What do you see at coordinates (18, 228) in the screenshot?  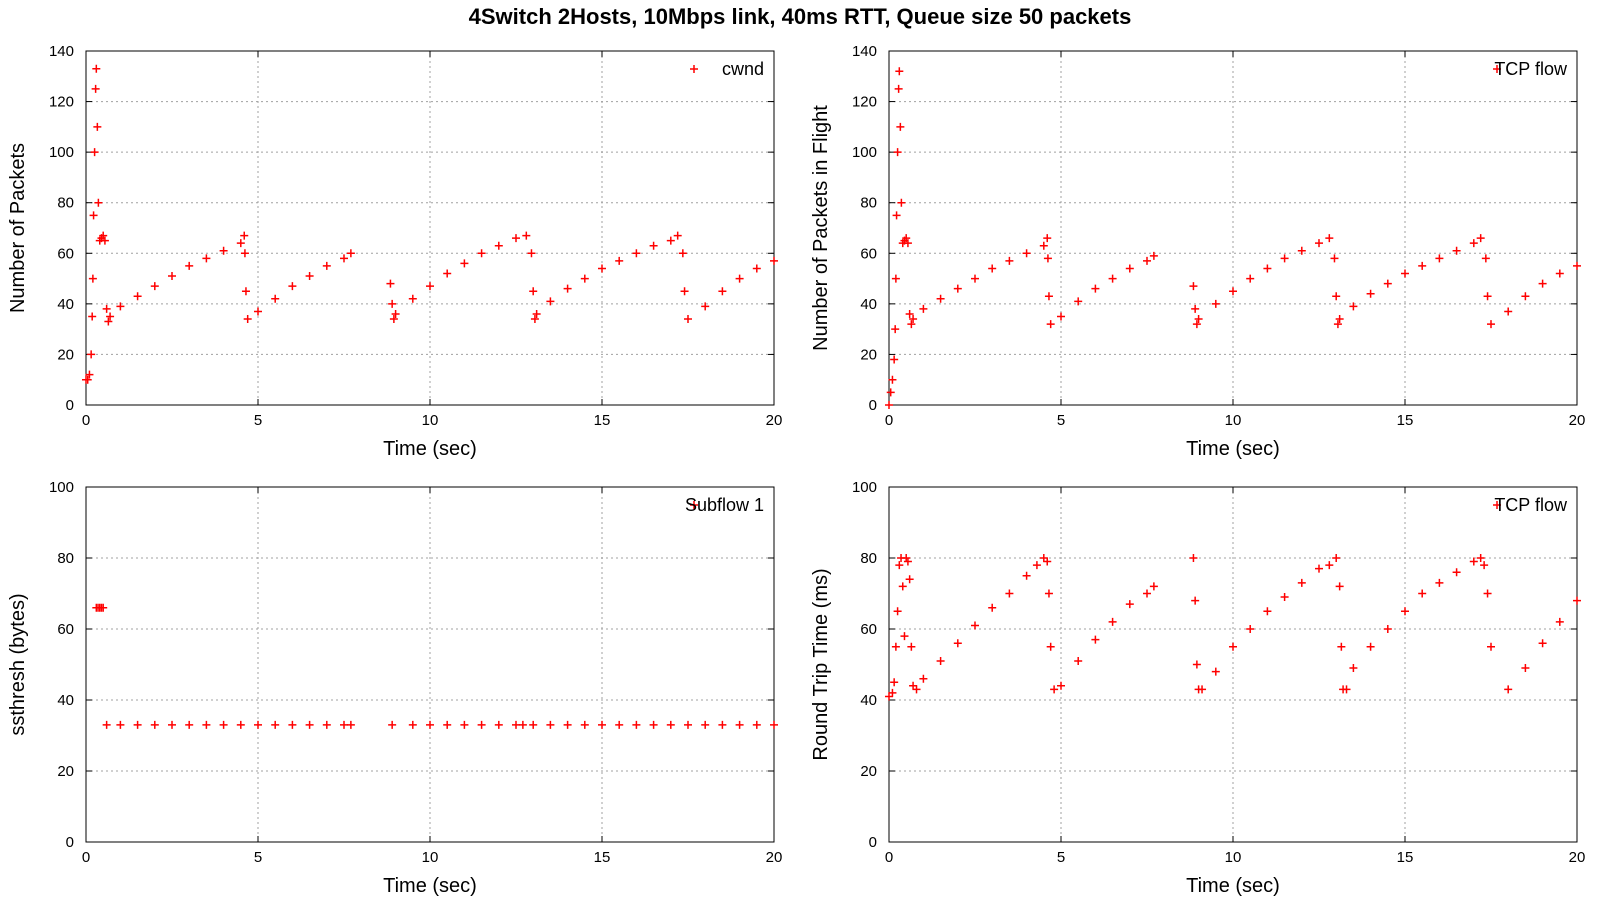 I see `y-axis-label: Number of Packets` at bounding box center [18, 228].